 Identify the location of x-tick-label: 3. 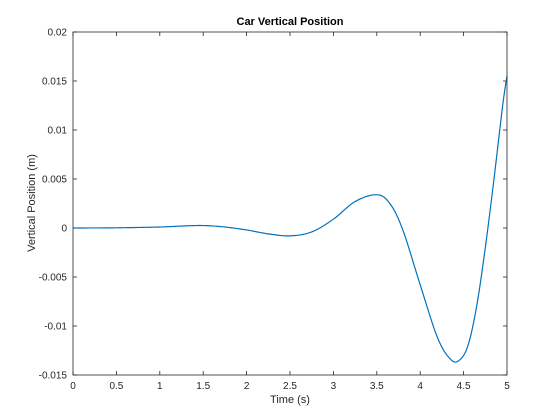
(334, 386).